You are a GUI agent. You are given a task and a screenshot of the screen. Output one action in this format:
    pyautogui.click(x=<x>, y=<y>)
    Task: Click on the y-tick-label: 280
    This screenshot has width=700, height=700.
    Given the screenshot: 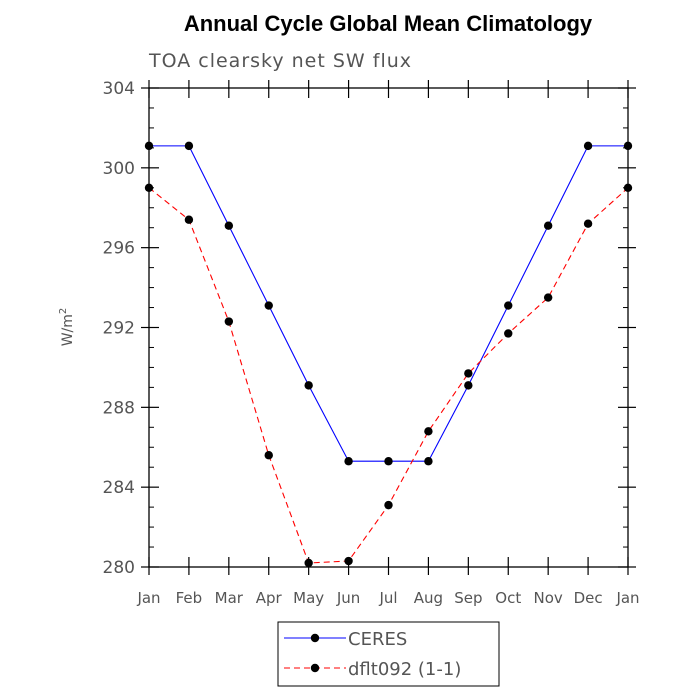 What is the action you would take?
    pyautogui.click(x=119, y=568)
    